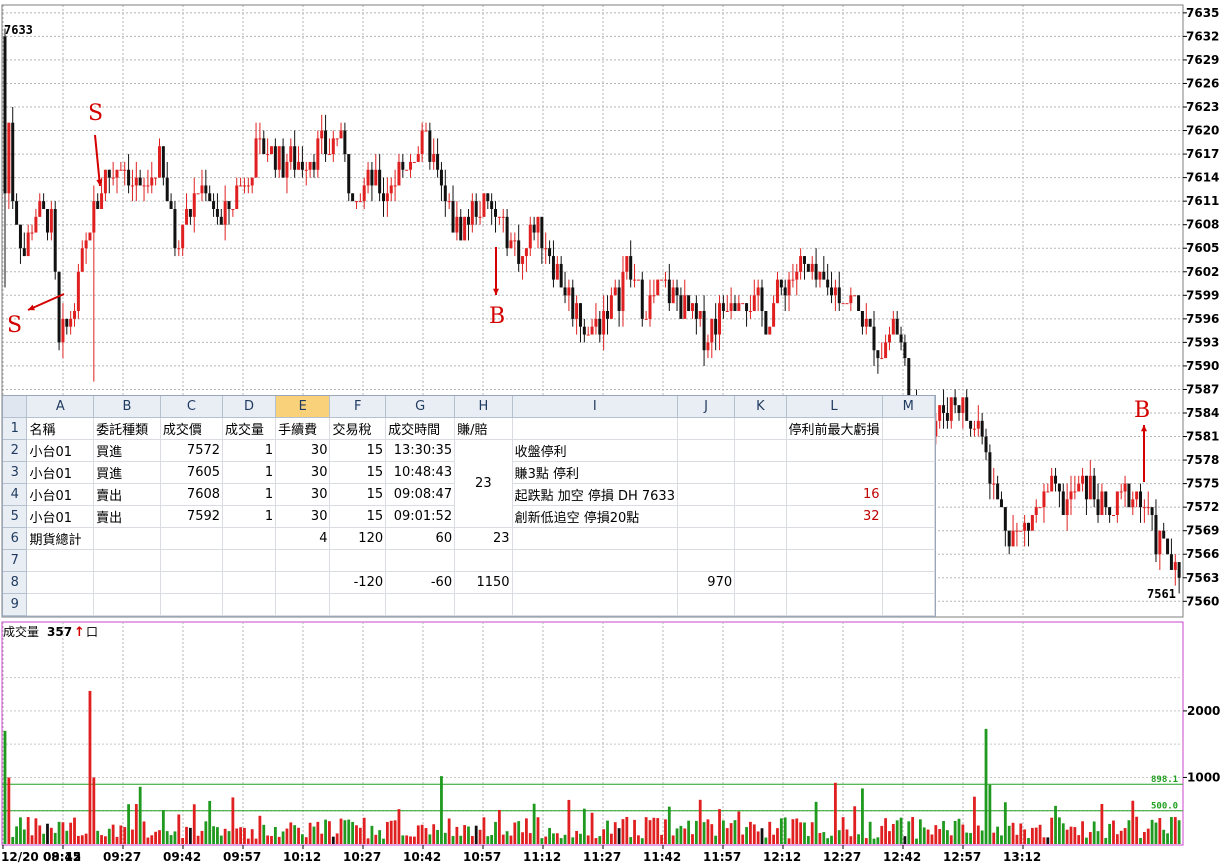 Image resolution: width=1230 pixels, height=865 pixels. Describe the element at coordinates (595, 428) in the screenshot. I see `cell-I1` at that location.